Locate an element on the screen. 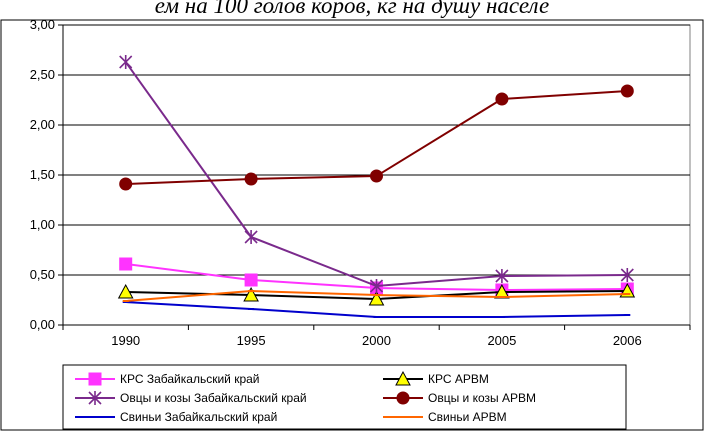  x-tick-label: 2000 is located at coordinates (376, 340).